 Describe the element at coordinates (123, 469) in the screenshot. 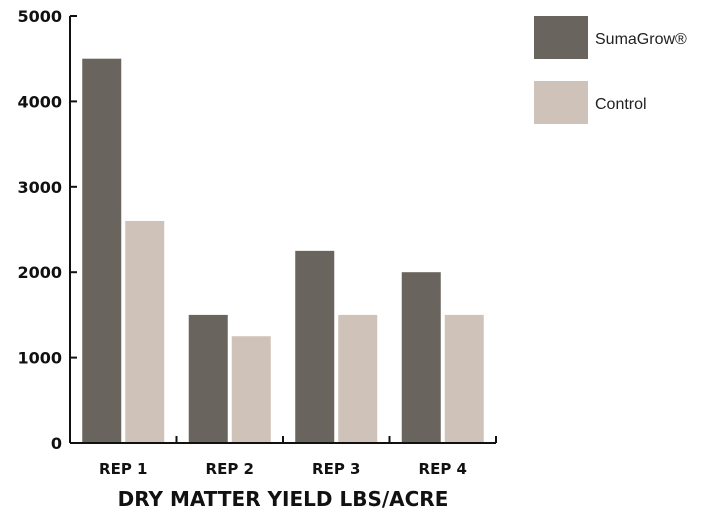

I see `x-category-label: REP 1` at that location.